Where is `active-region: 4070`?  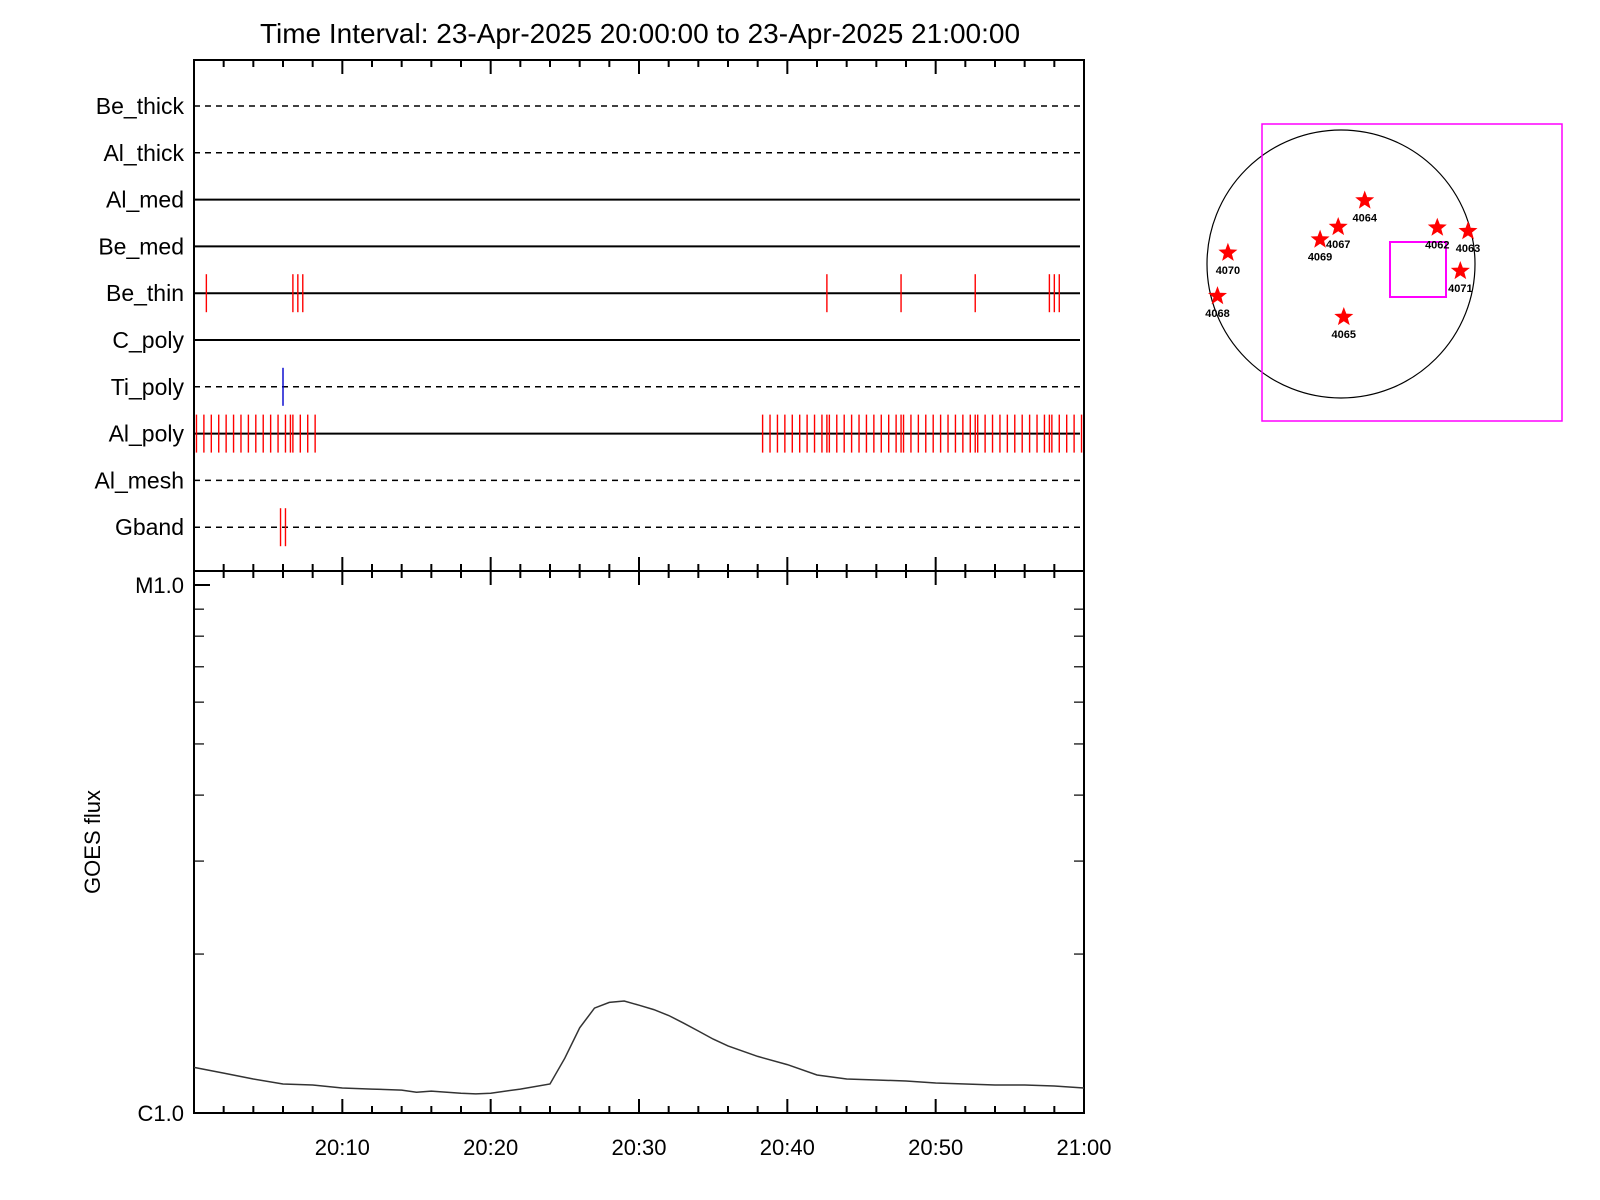
active-region: 4070 is located at coordinates (1228, 259).